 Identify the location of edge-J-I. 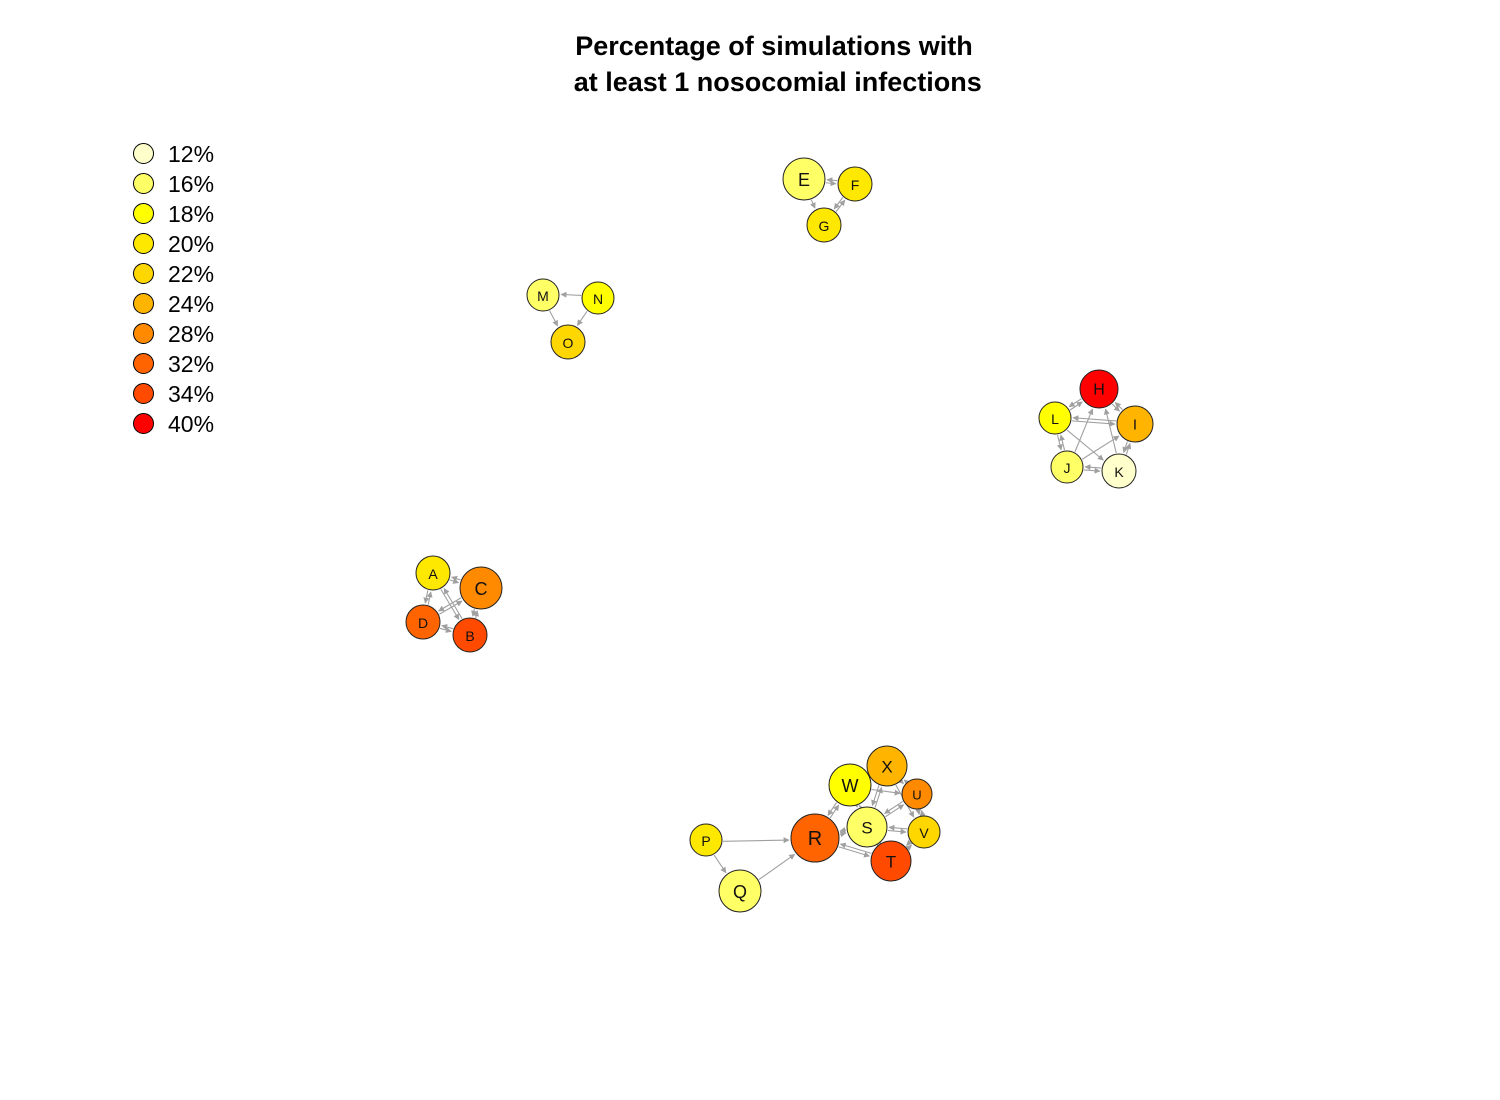
(1100, 447).